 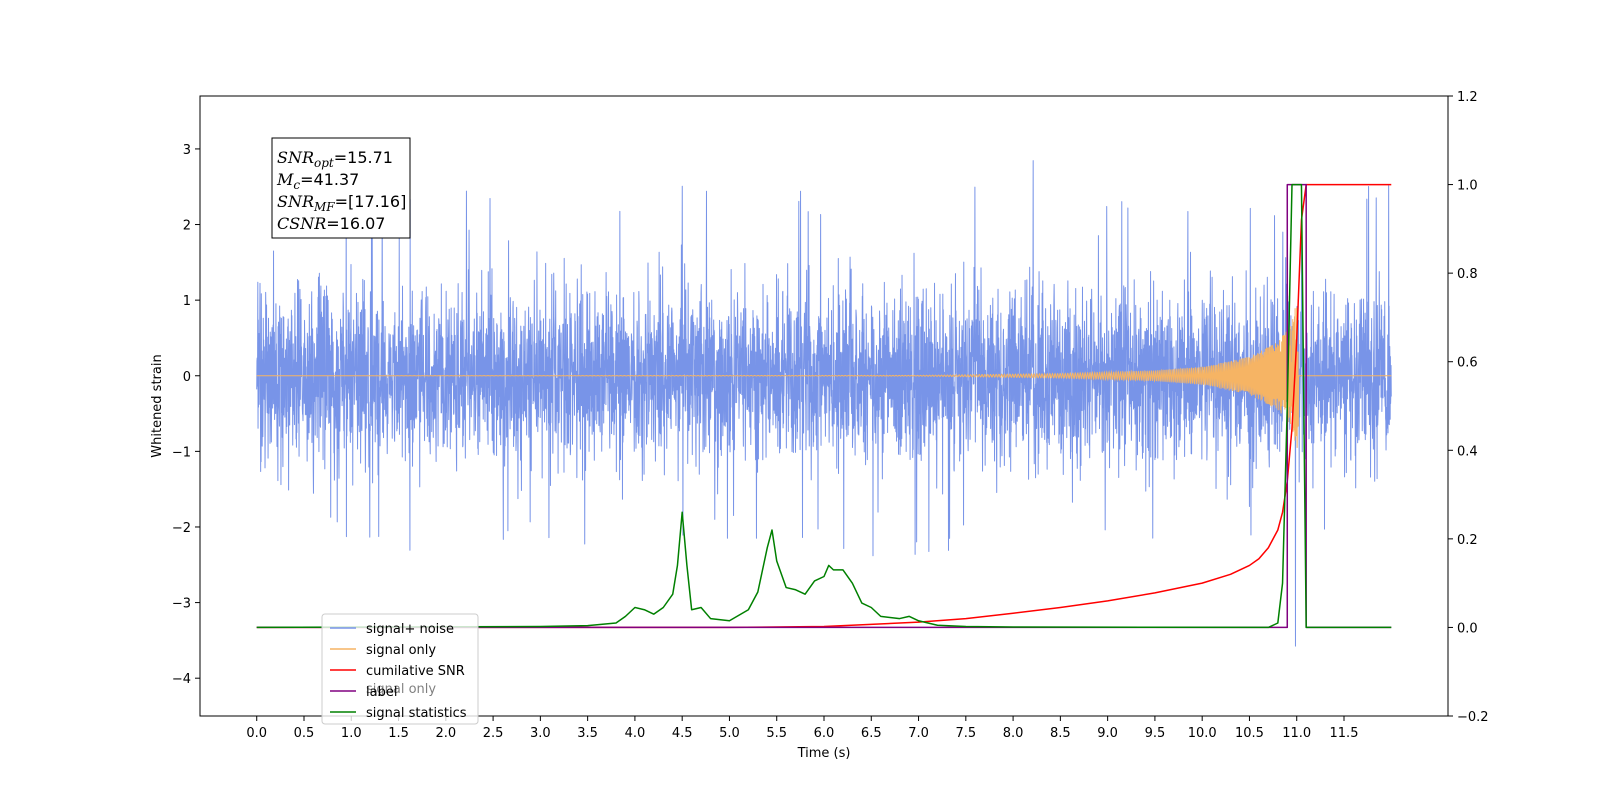 What do you see at coordinates (415, 671) in the screenshot?
I see `legend-entry-label: cumilative SNR` at bounding box center [415, 671].